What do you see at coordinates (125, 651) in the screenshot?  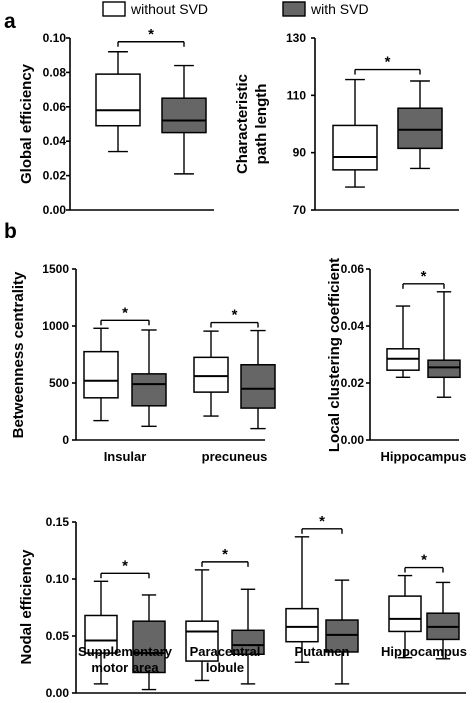 I see `category-label: Supplementary` at bounding box center [125, 651].